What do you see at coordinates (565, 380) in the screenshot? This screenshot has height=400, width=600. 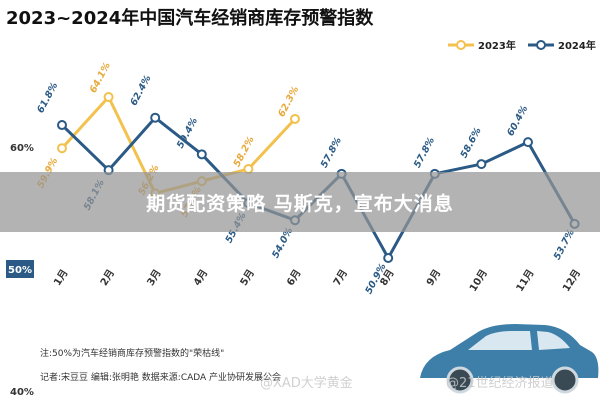 I see `car-wheel-rear` at bounding box center [565, 380].